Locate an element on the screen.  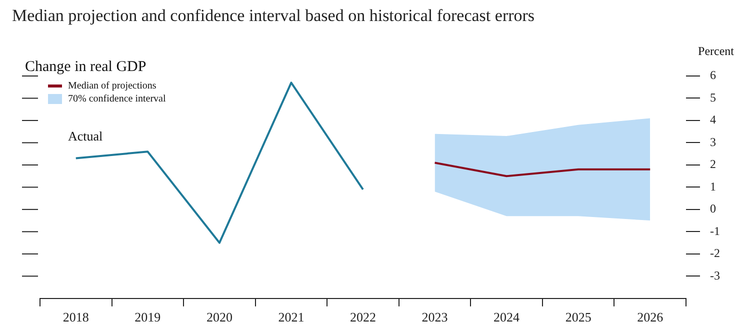
y-tick-label: 1 is located at coordinates (713, 186).